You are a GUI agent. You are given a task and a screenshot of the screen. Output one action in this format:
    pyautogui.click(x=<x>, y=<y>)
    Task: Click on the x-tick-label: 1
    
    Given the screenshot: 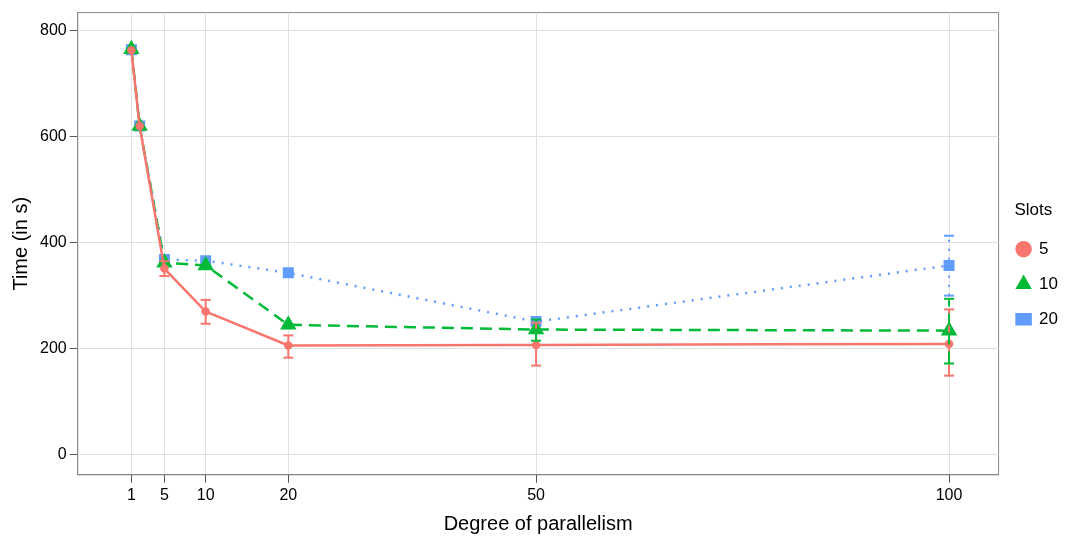 What is the action you would take?
    pyautogui.click(x=131, y=494)
    